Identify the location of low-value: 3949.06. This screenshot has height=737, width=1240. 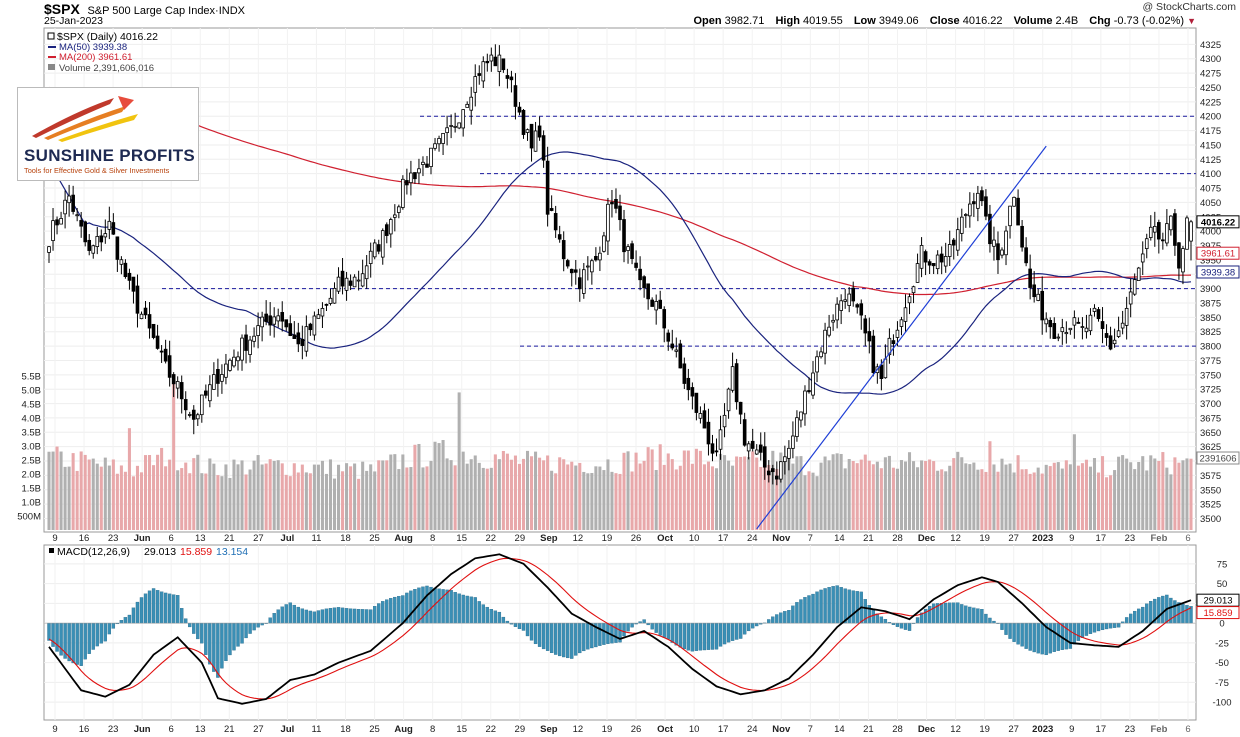
(898, 21).